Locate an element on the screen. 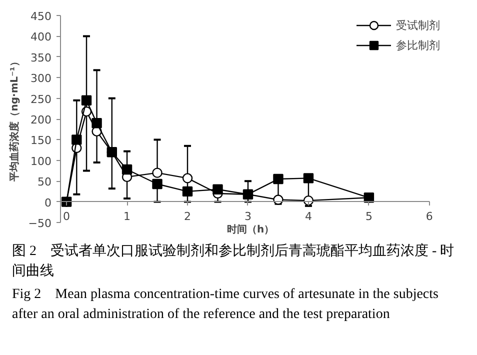 Image resolution: width=477 pixels, height=355 pixels. y-tick-label: 450 is located at coordinates (41, 16).